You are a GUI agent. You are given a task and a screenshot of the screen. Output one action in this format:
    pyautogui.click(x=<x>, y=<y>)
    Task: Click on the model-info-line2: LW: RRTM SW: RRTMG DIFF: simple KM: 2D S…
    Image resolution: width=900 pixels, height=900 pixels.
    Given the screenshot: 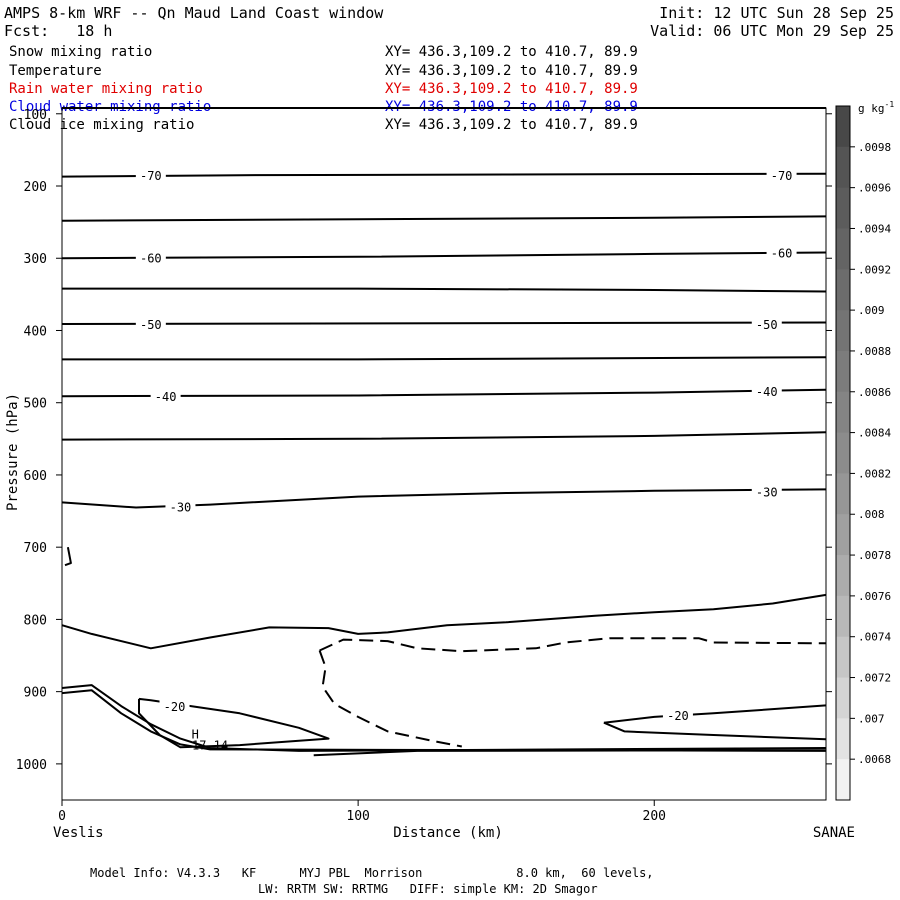 What is the action you would take?
    pyautogui.click(x=428, y=889)
    